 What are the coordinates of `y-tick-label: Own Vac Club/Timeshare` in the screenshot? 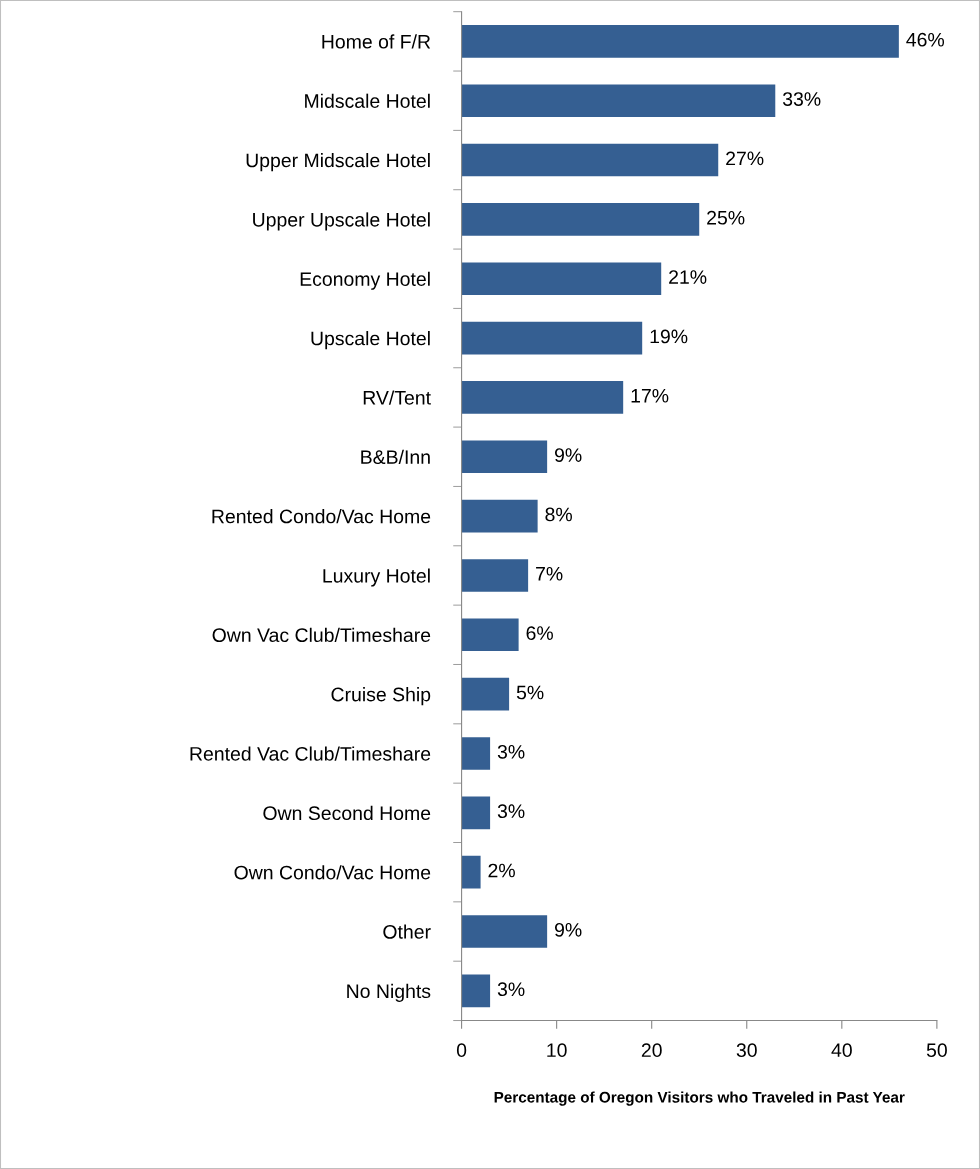 It's located at (321, 635).